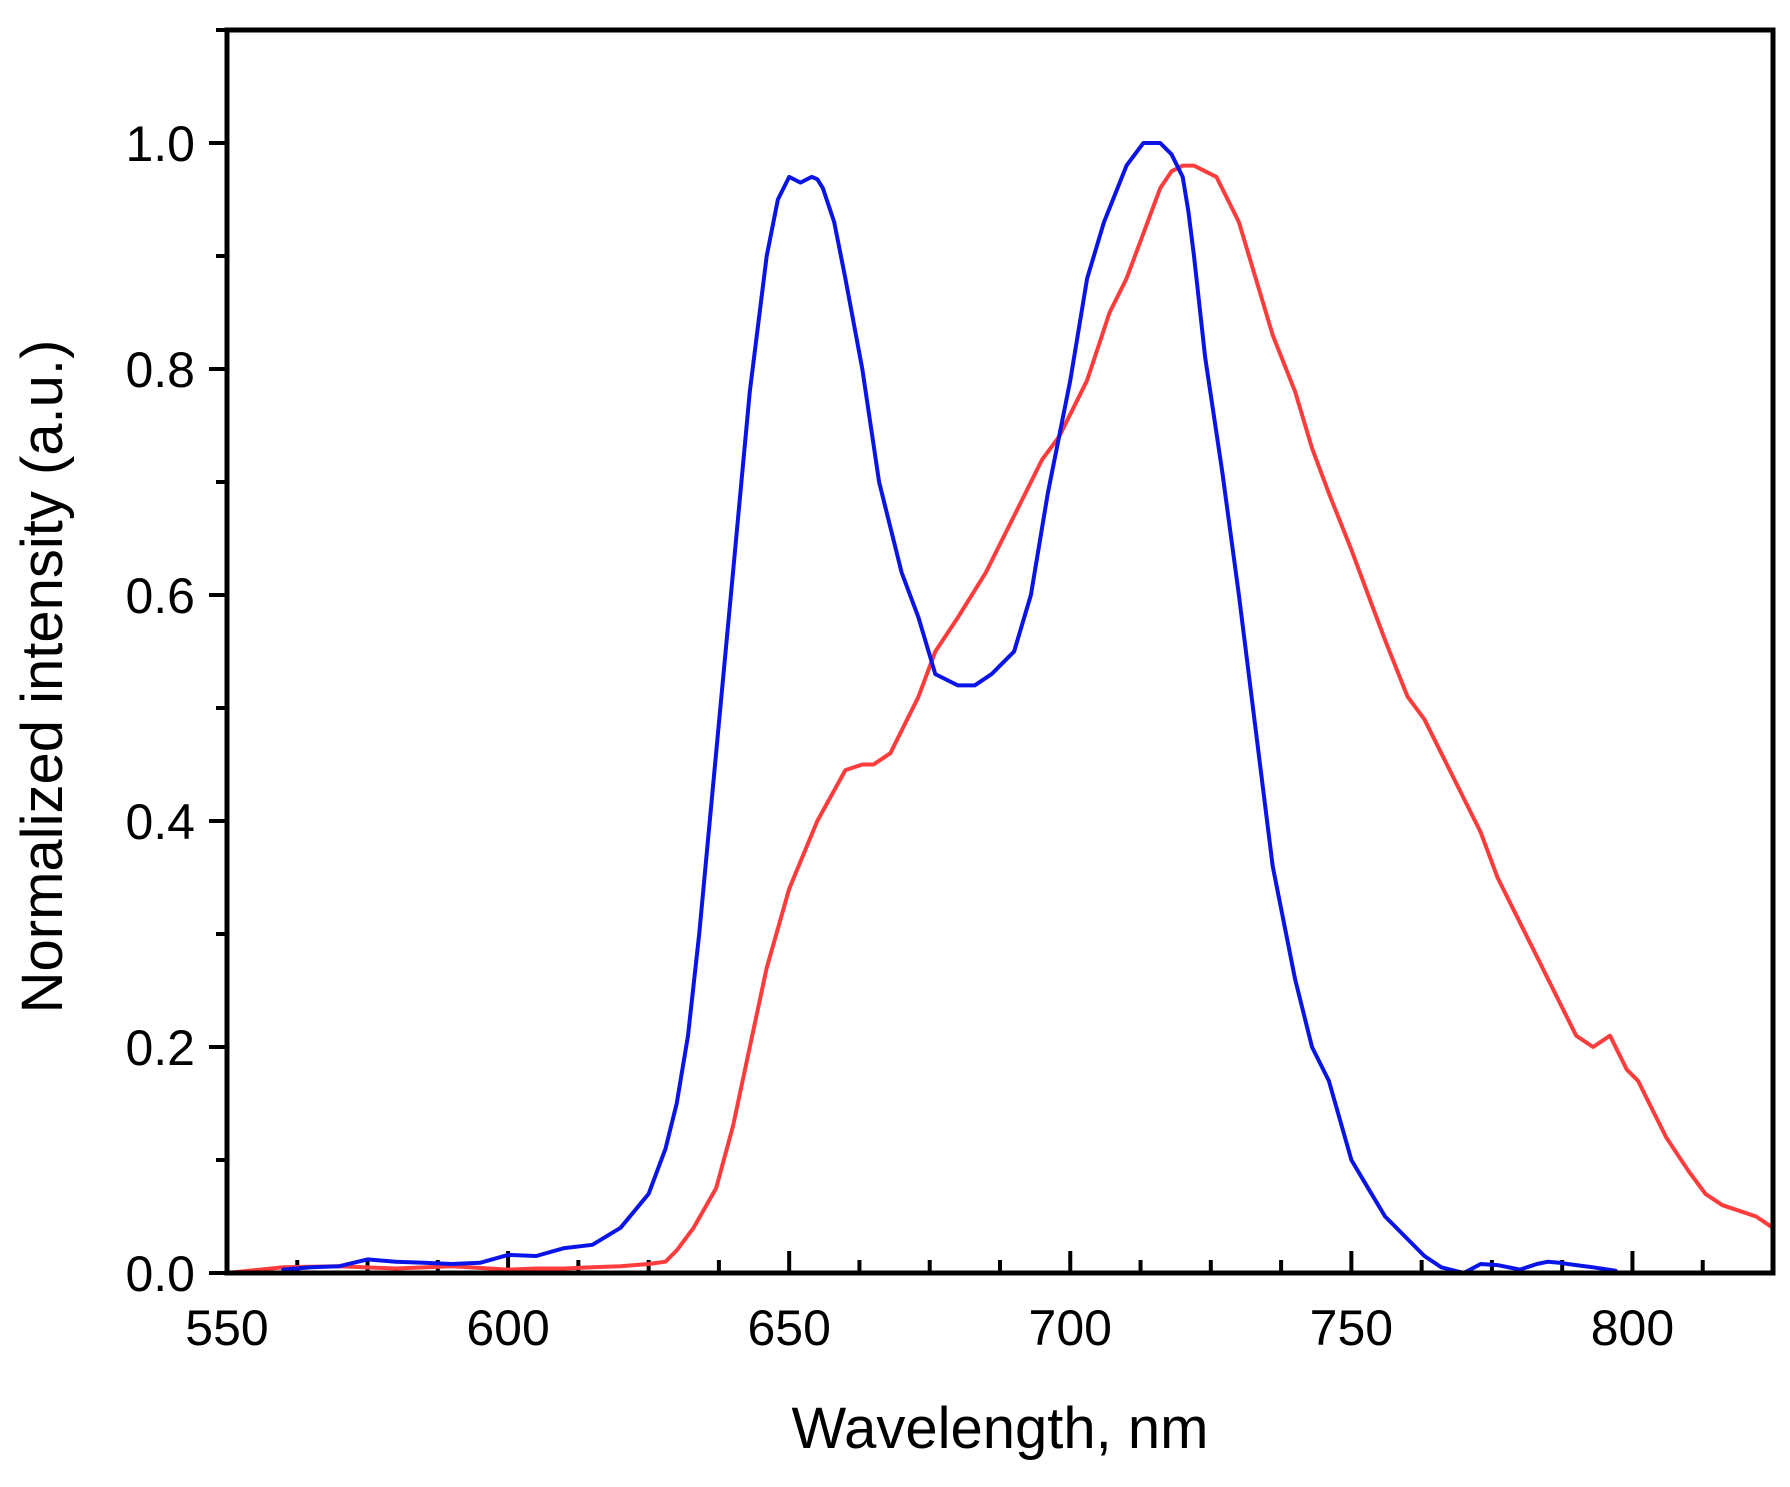  What do you see at coordinates (788, 1328) in the screenshot?
I see `x-tick-label: 650` at bounding box center [788, 1328].